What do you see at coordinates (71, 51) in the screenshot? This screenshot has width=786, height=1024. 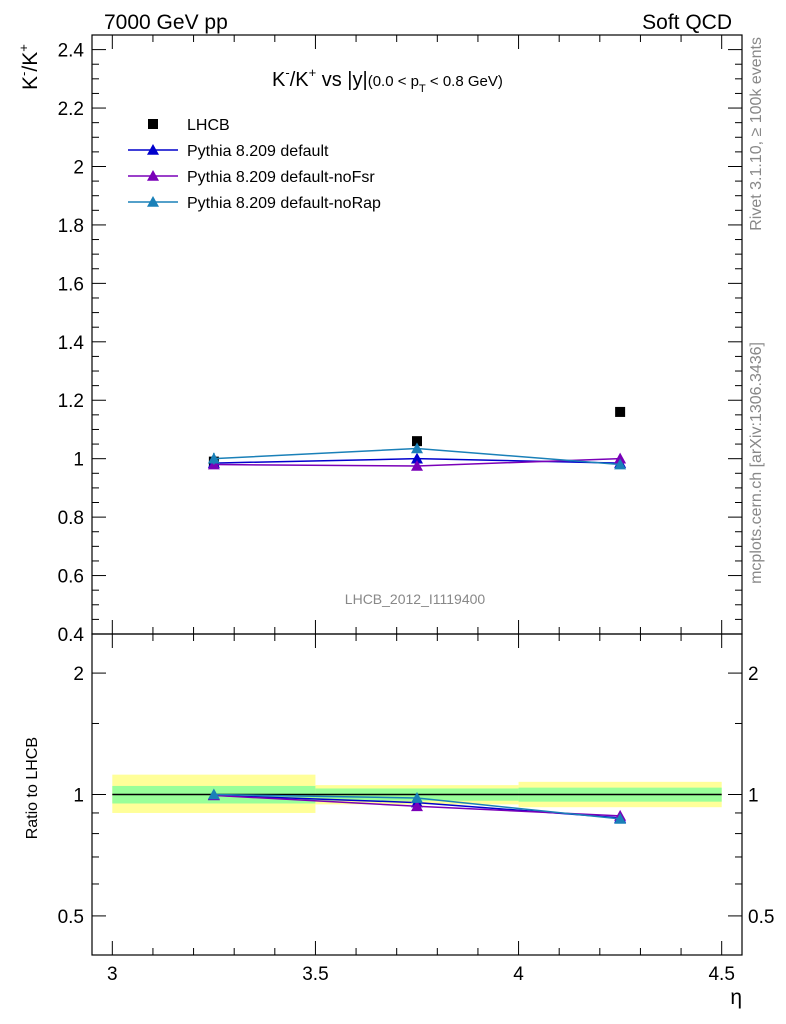 I see `main-ytick-label: 2.4` at bounding box center [71, 51].